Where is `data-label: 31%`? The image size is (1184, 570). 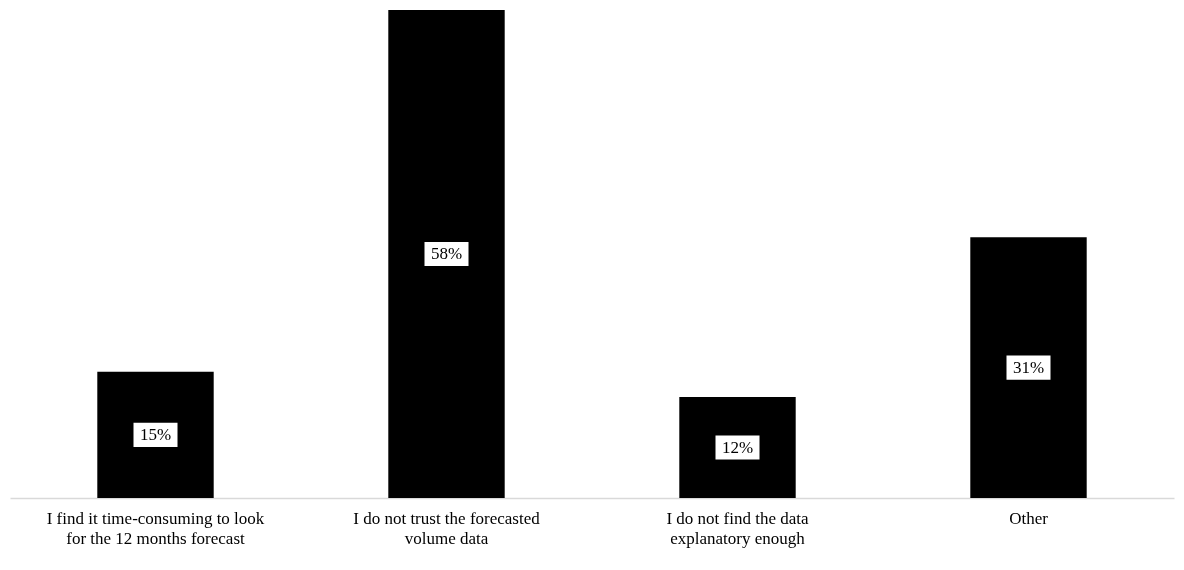 data-label: 31% is located at coordinates (1028, 367).